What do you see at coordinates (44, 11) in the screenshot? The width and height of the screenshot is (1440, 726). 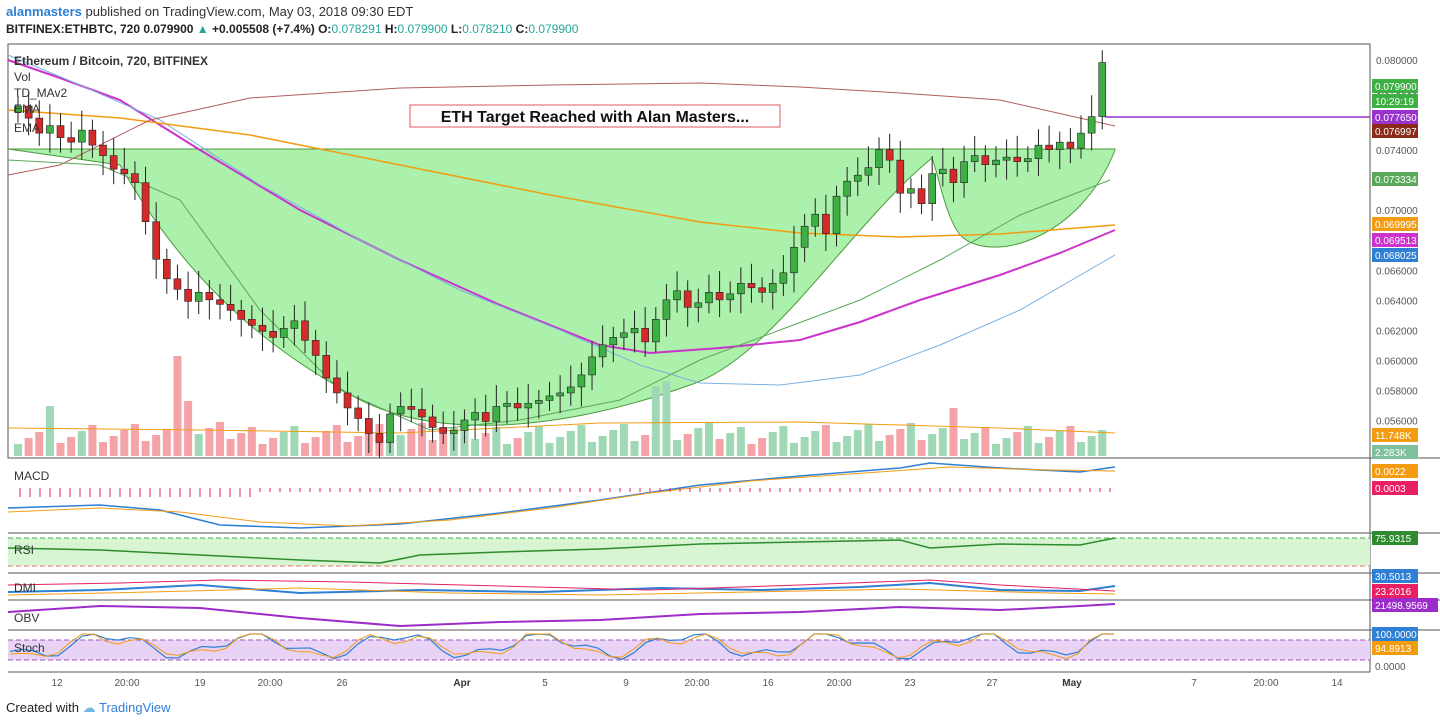 I see `author-link: alanmasters` at bounding box center [44, 11].